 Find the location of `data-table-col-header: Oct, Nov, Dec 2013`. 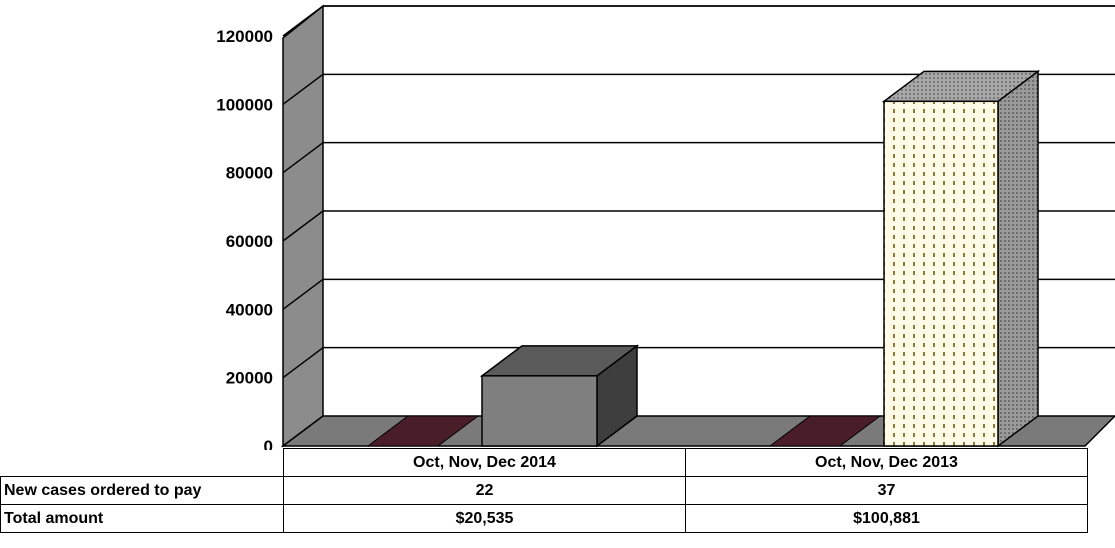

data-table-col-header: Oct, Nov, Dec 2013 is located at coordinates (886, 462).